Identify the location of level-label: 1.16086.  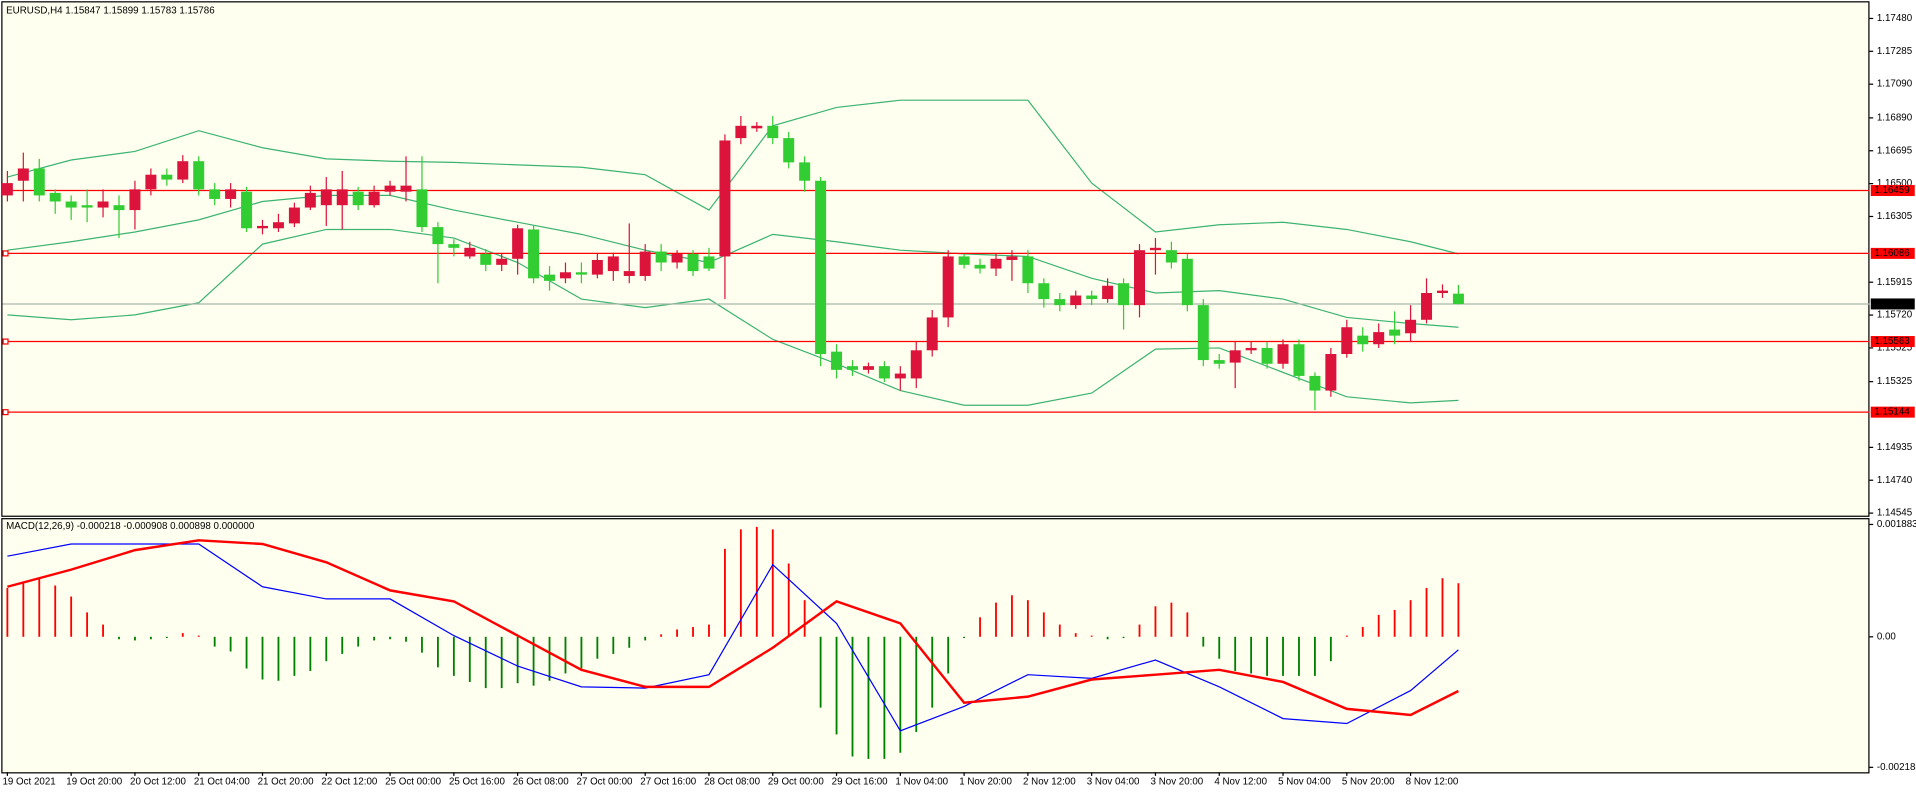
(1891, 253).